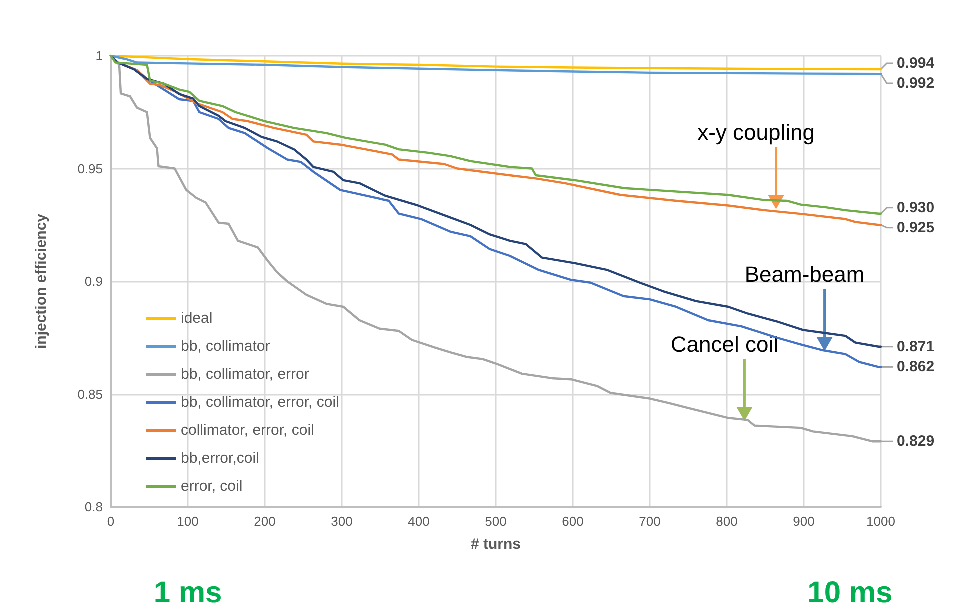 The image size is (971, 613). What do you see at coordinates (247, 430) in the screenshot?
I see `legend-label: collimator, error, coil` at bounding box center [247, 430].